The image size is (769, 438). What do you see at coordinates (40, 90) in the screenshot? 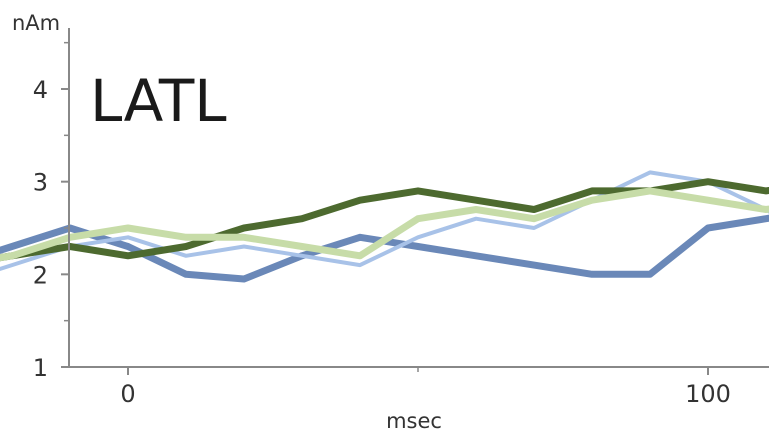
I see `y-tick-label-4: 4` at bounding box center [40, 90].